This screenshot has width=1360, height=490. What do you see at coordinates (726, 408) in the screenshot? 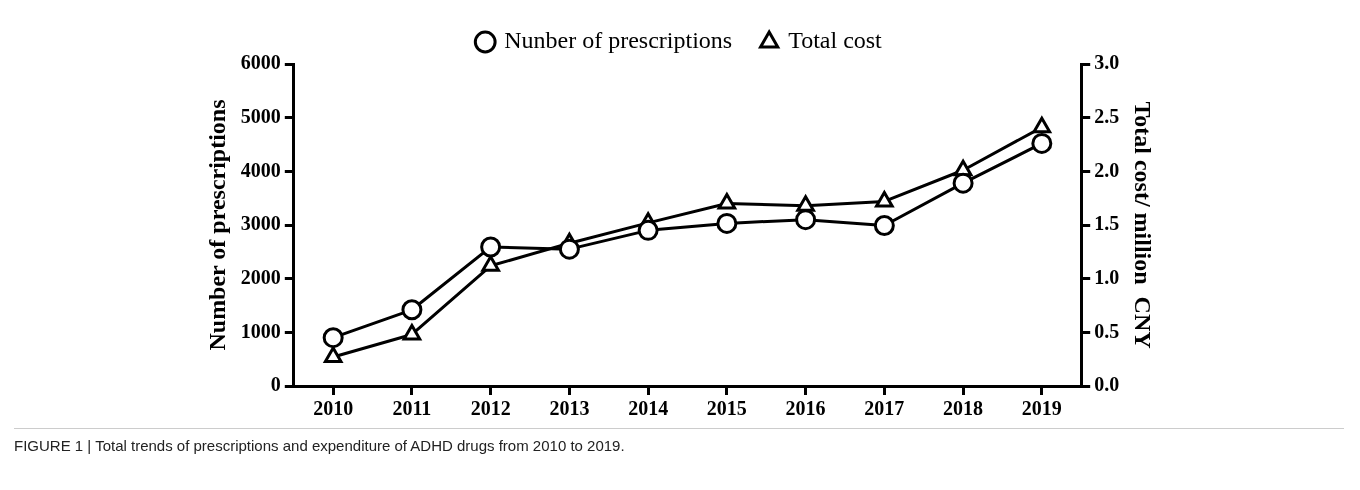
I see `x-tick-label: 2015` at bounding box center [726, 408].